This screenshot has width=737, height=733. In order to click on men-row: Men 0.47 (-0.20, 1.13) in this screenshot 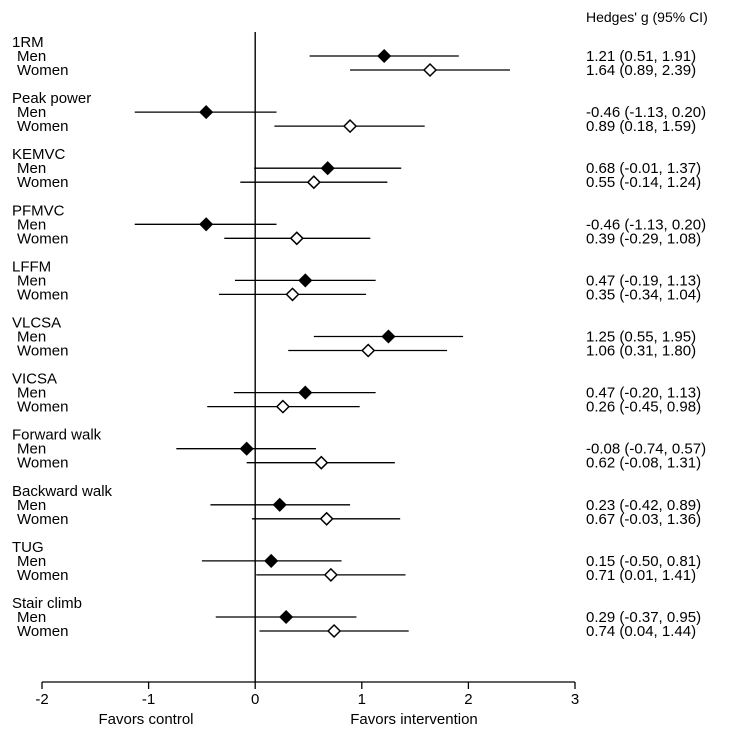, I will do `click(359, 393)`.